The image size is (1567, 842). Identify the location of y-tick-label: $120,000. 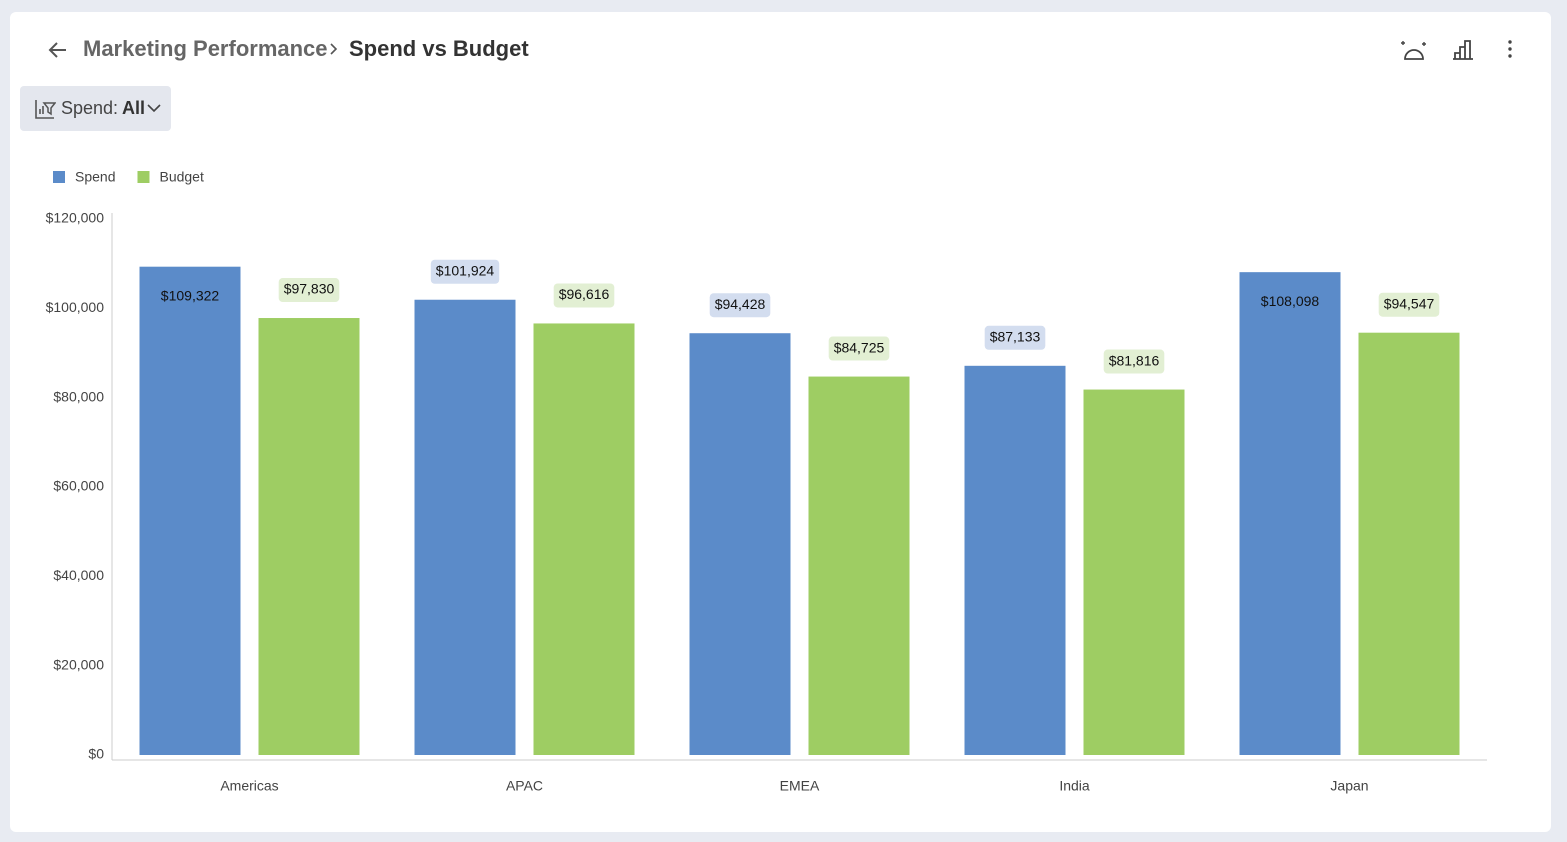
(75, 218).